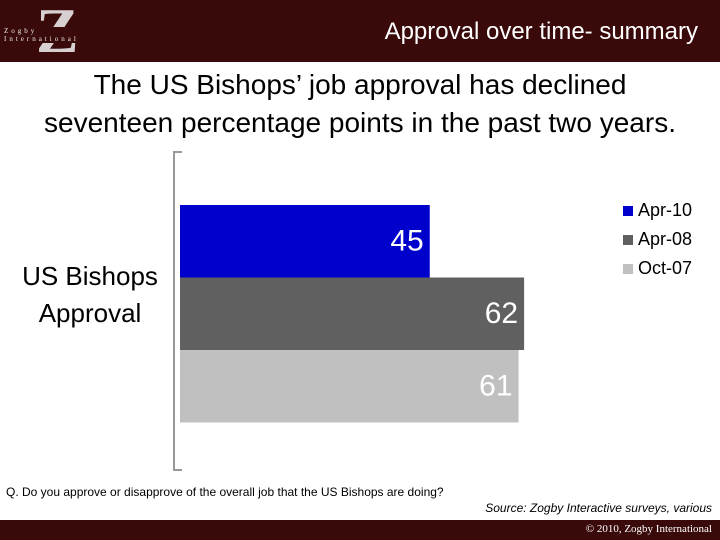 Image resolution: width=720 pixels, height=540 pixels. Describe the element at coordinates (360, 530) in the screenshot. I see `footer-bar` at that location.